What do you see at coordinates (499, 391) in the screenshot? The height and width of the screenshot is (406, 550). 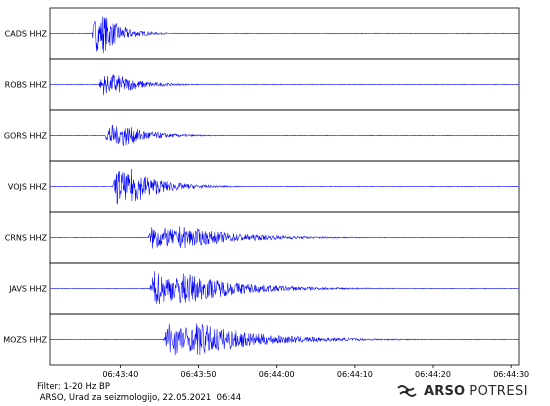 I see `logo-suffix: POTRESI` at bounding box center [499, 391].